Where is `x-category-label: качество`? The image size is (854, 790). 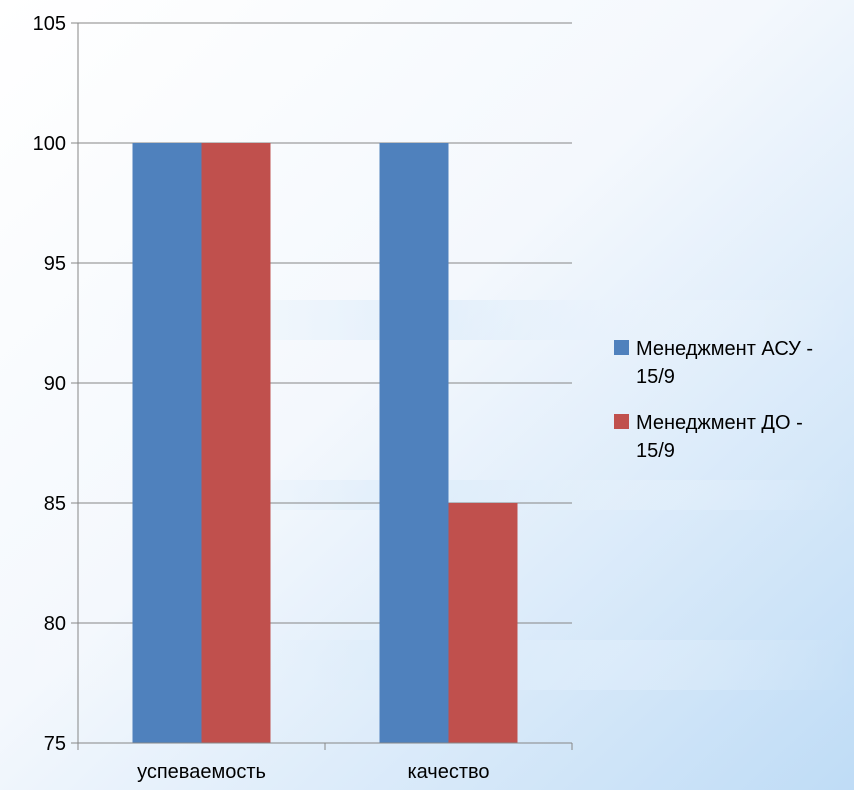 x-category-label: качество is located at coordinates (448, 772).